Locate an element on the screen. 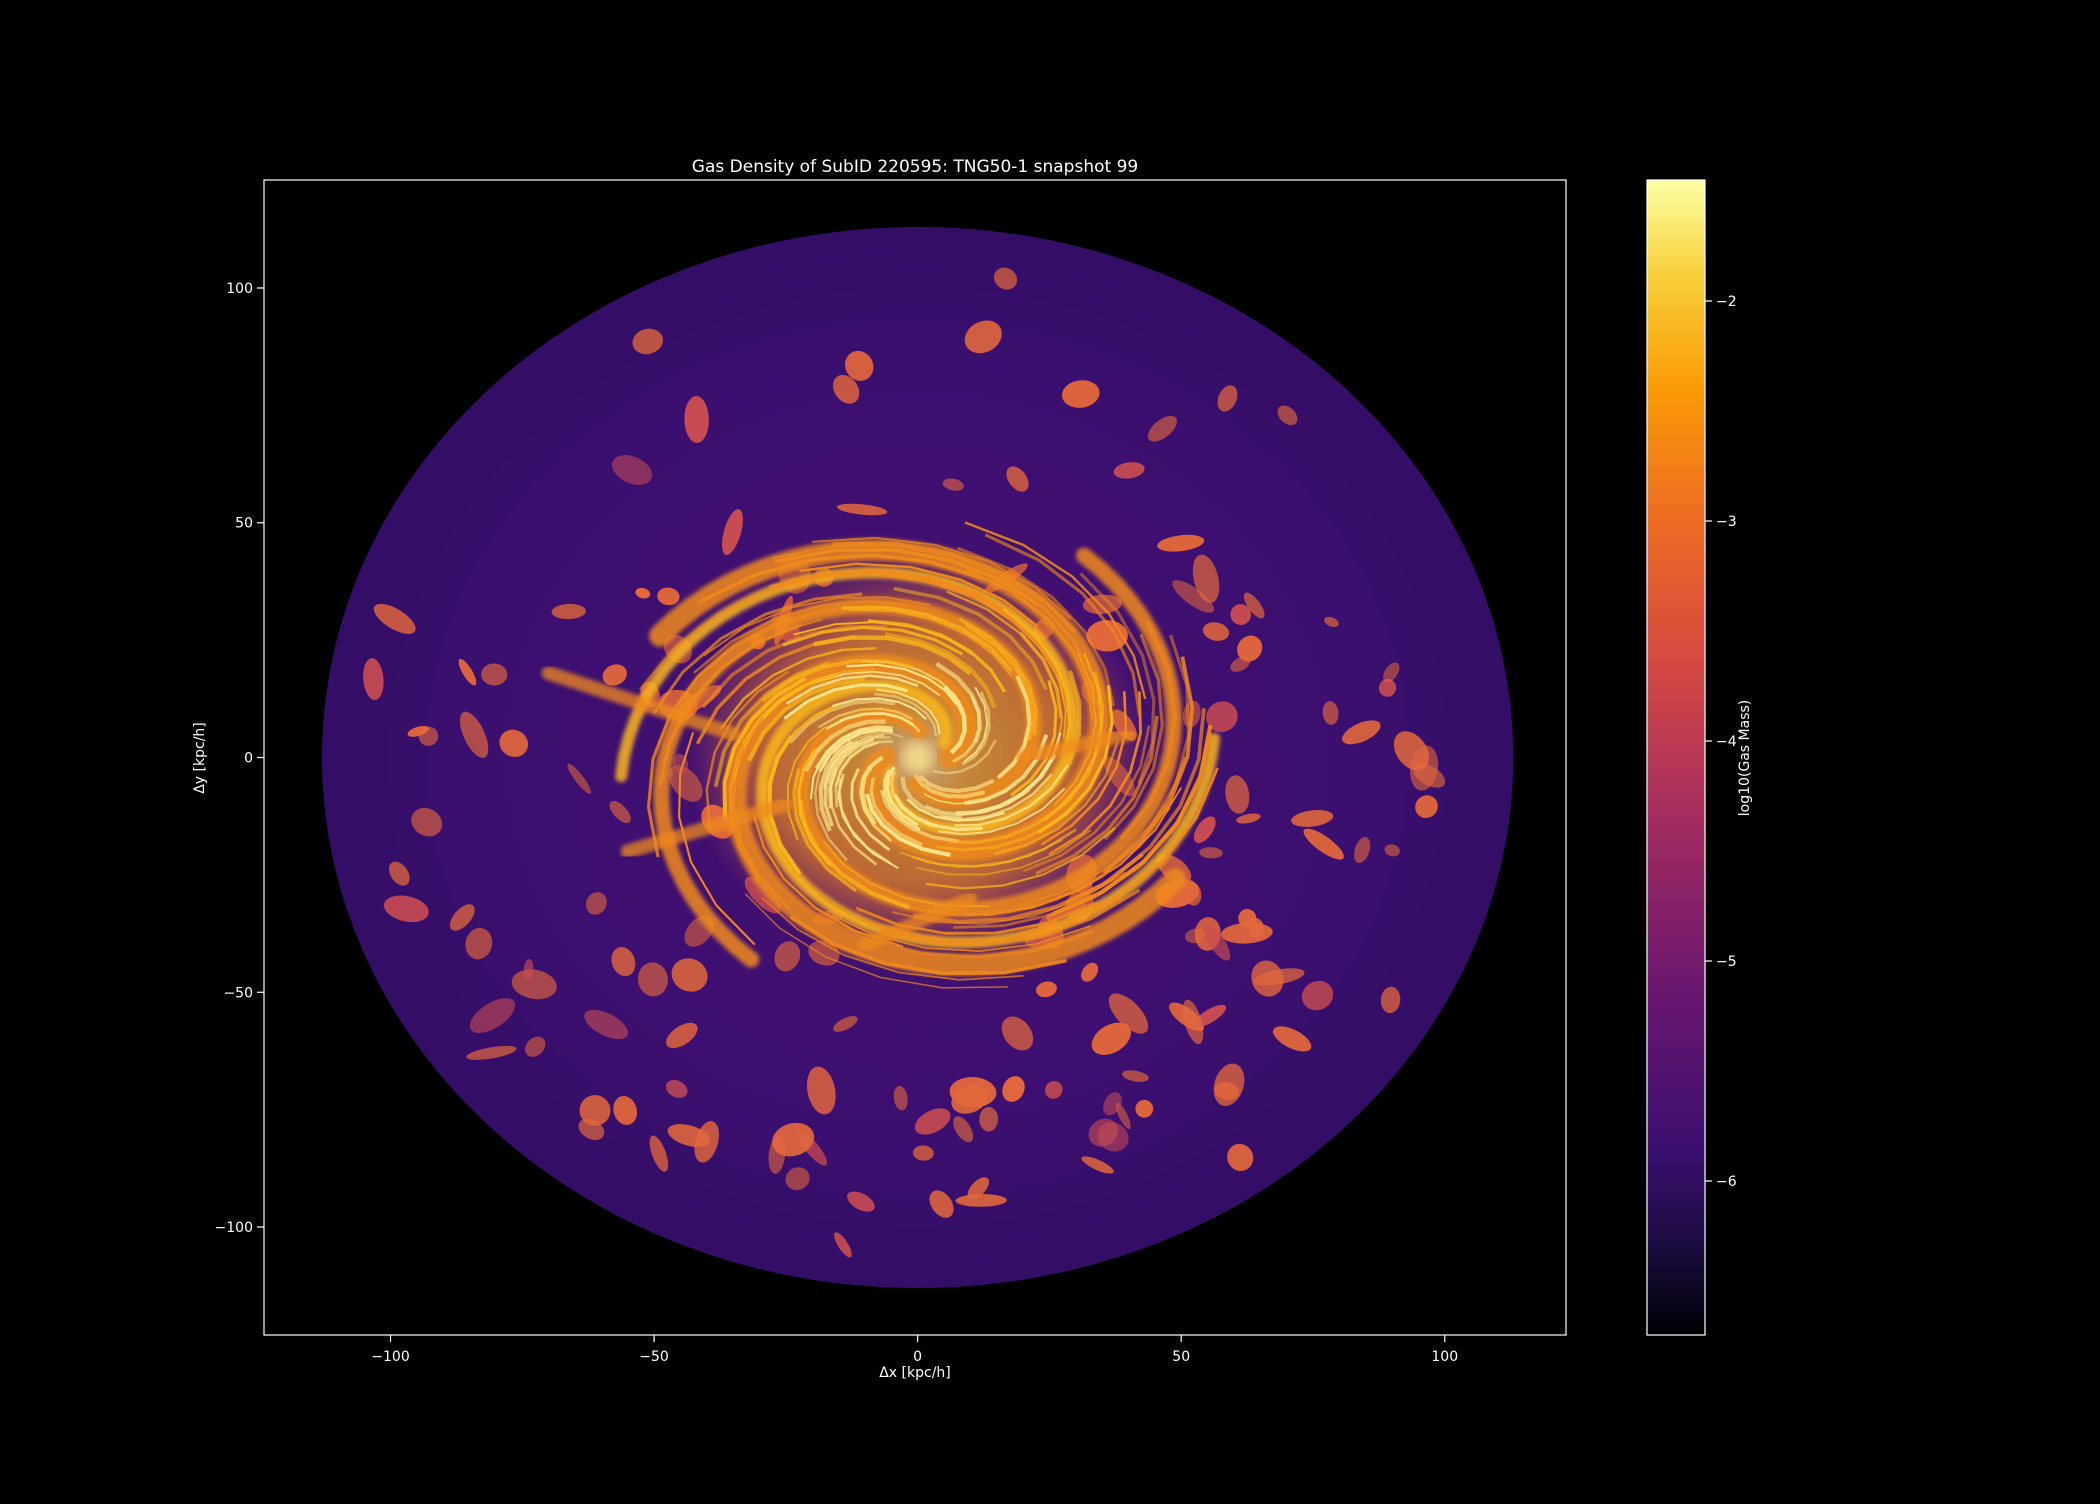 Image resolution: width=2100 pixels, height=1504 pixels. colorbar is located at coordinates (1676, 757).